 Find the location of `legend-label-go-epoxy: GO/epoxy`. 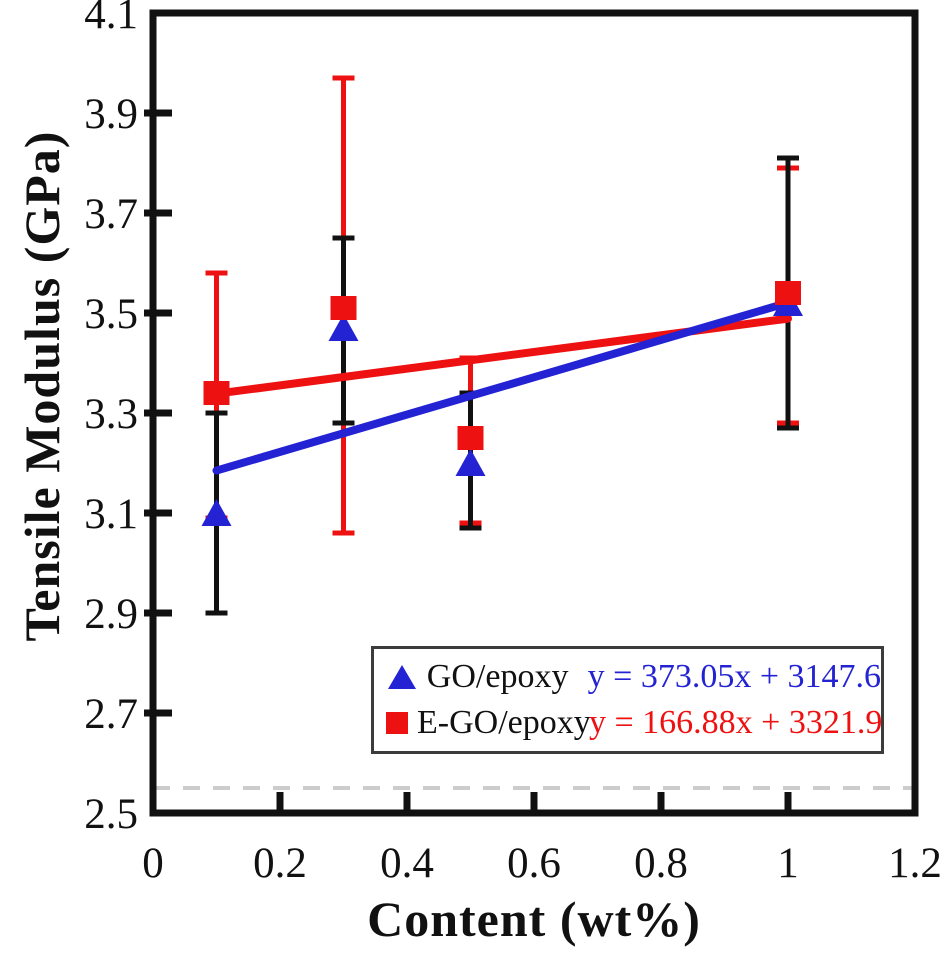

legend-label-go-epoxy: GO/epoxy is located at coordinates (497, 676).